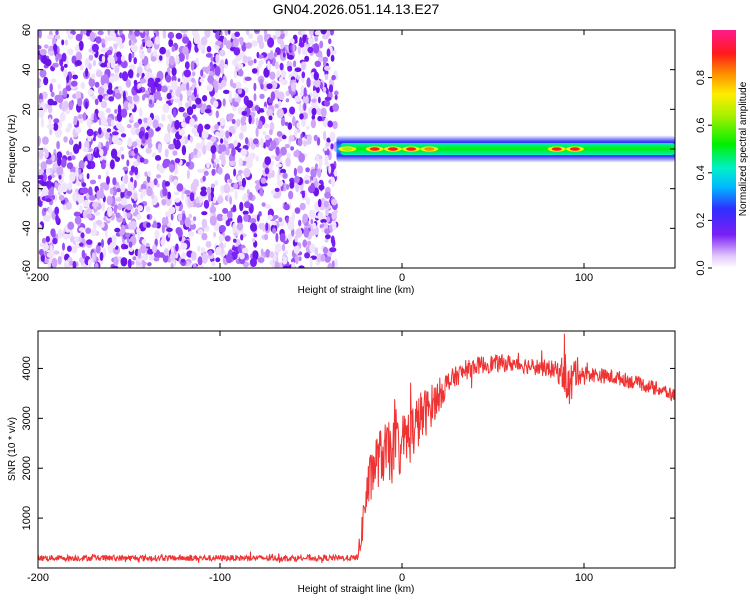 The width and height of the screenshot is (750, 600). Describe the element at coordinates (220, 578) in the screenshot. I see `x-tick-label: -100` at that location.